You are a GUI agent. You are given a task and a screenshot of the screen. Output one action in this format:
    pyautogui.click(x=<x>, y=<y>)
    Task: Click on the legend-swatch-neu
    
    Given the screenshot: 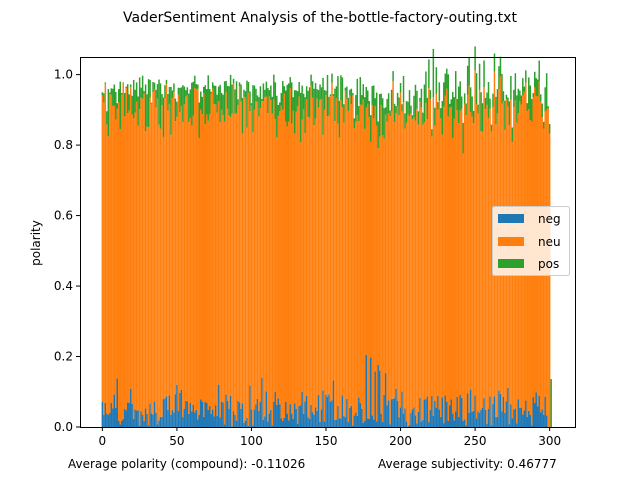 What is the action you would take?
    pyautogui.click(x=511, y=241)
    